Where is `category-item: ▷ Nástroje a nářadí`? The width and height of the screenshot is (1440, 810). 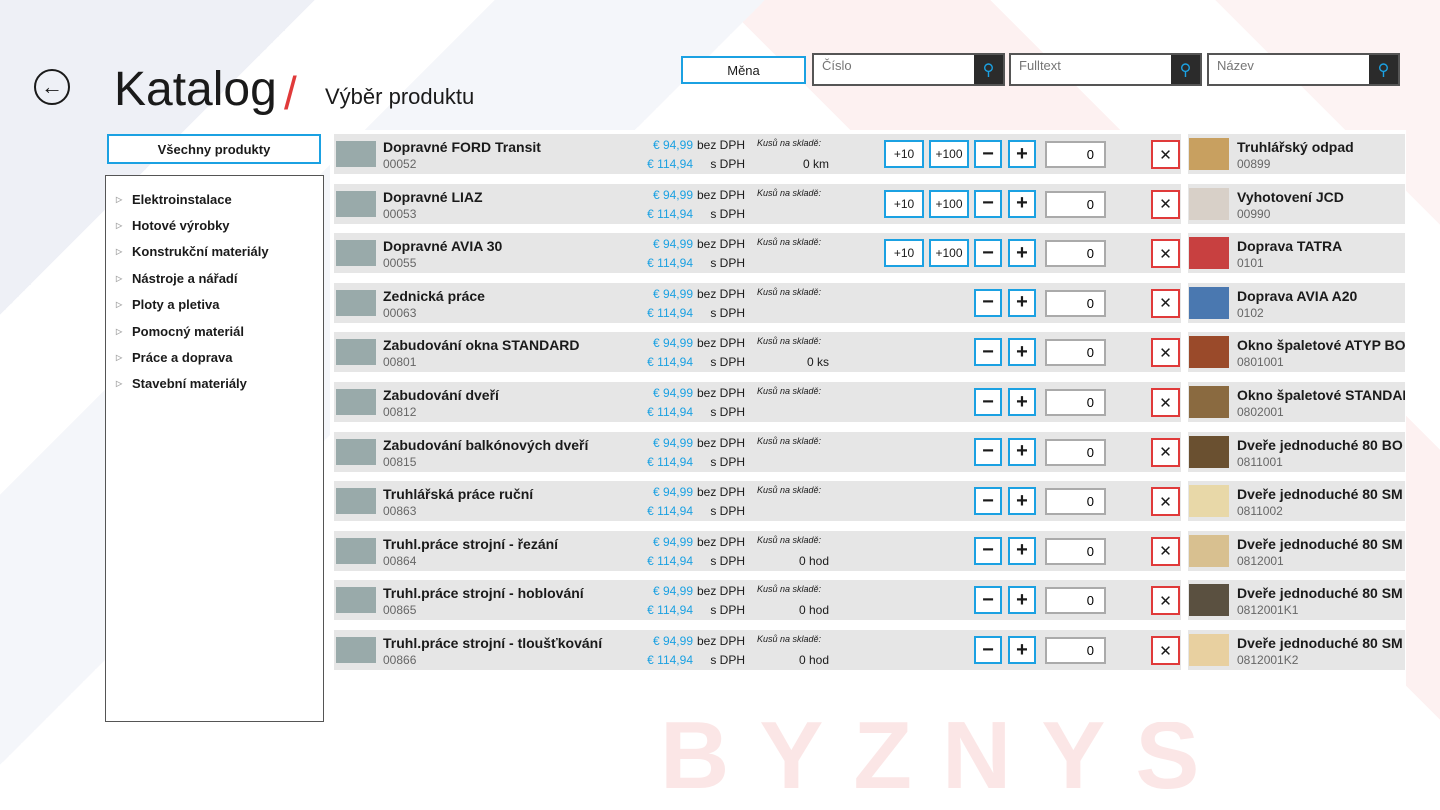 category-item: ▷ Nástroje a nářadí is located at coordinates (214, 278).